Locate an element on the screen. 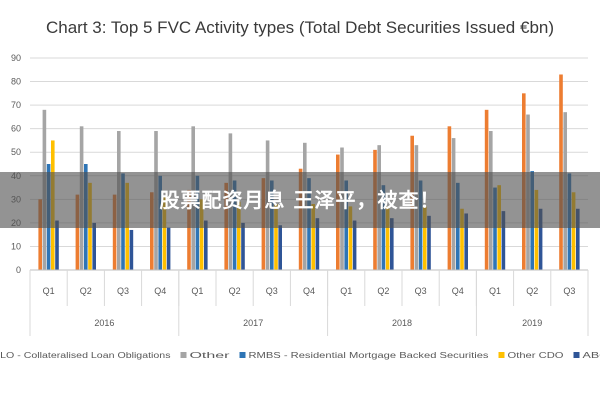  year-label: 2018 is located at coordinates (402, 323).